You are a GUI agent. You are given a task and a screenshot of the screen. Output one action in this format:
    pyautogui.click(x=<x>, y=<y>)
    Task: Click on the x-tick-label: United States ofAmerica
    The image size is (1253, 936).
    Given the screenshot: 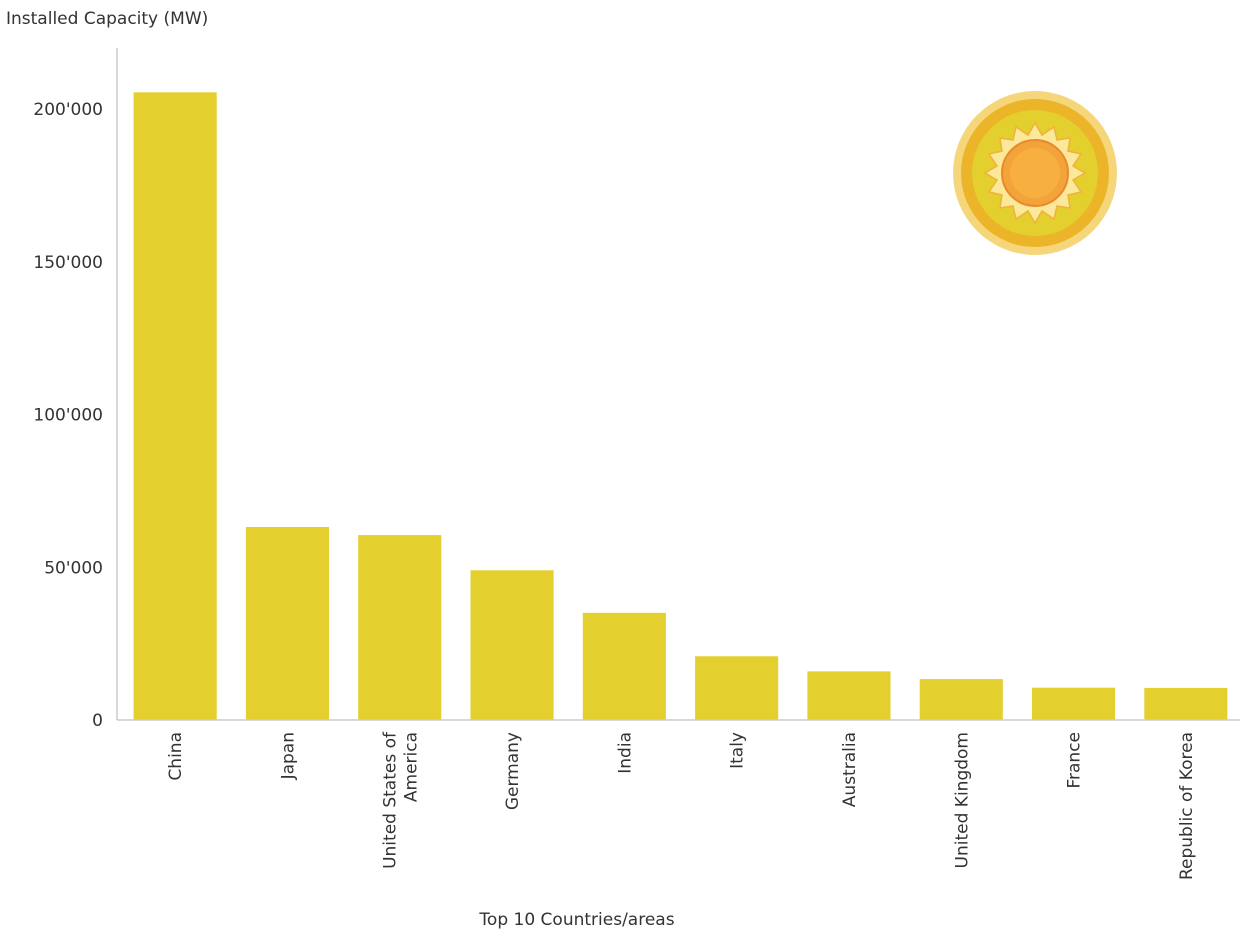 What is the action you would take?
    pyautogui.click(x=400, y=800)
    